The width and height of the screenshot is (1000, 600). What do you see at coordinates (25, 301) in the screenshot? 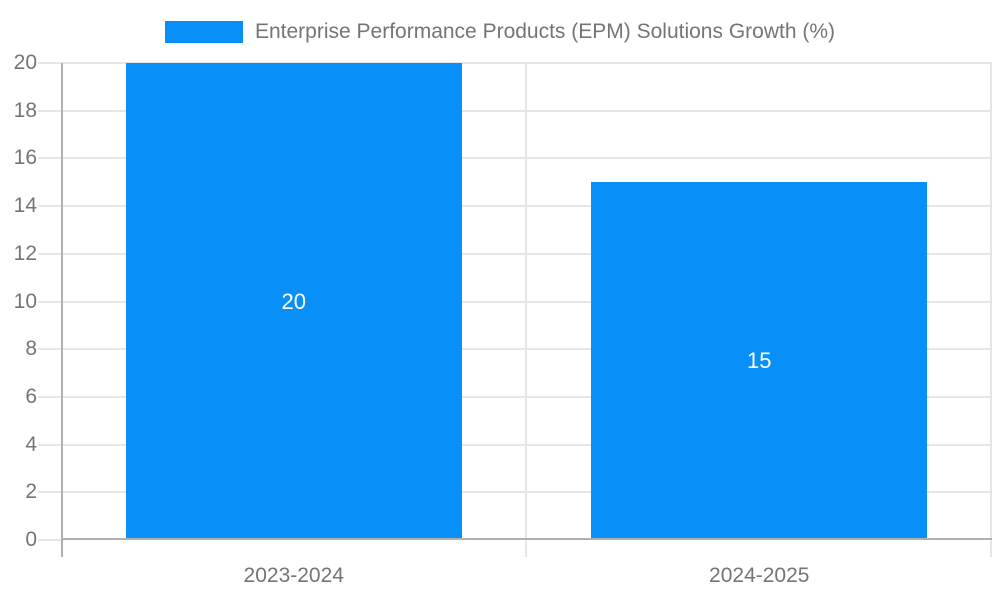
I see `y-axis-tick-label: 10` at bounding box center [25, 301].